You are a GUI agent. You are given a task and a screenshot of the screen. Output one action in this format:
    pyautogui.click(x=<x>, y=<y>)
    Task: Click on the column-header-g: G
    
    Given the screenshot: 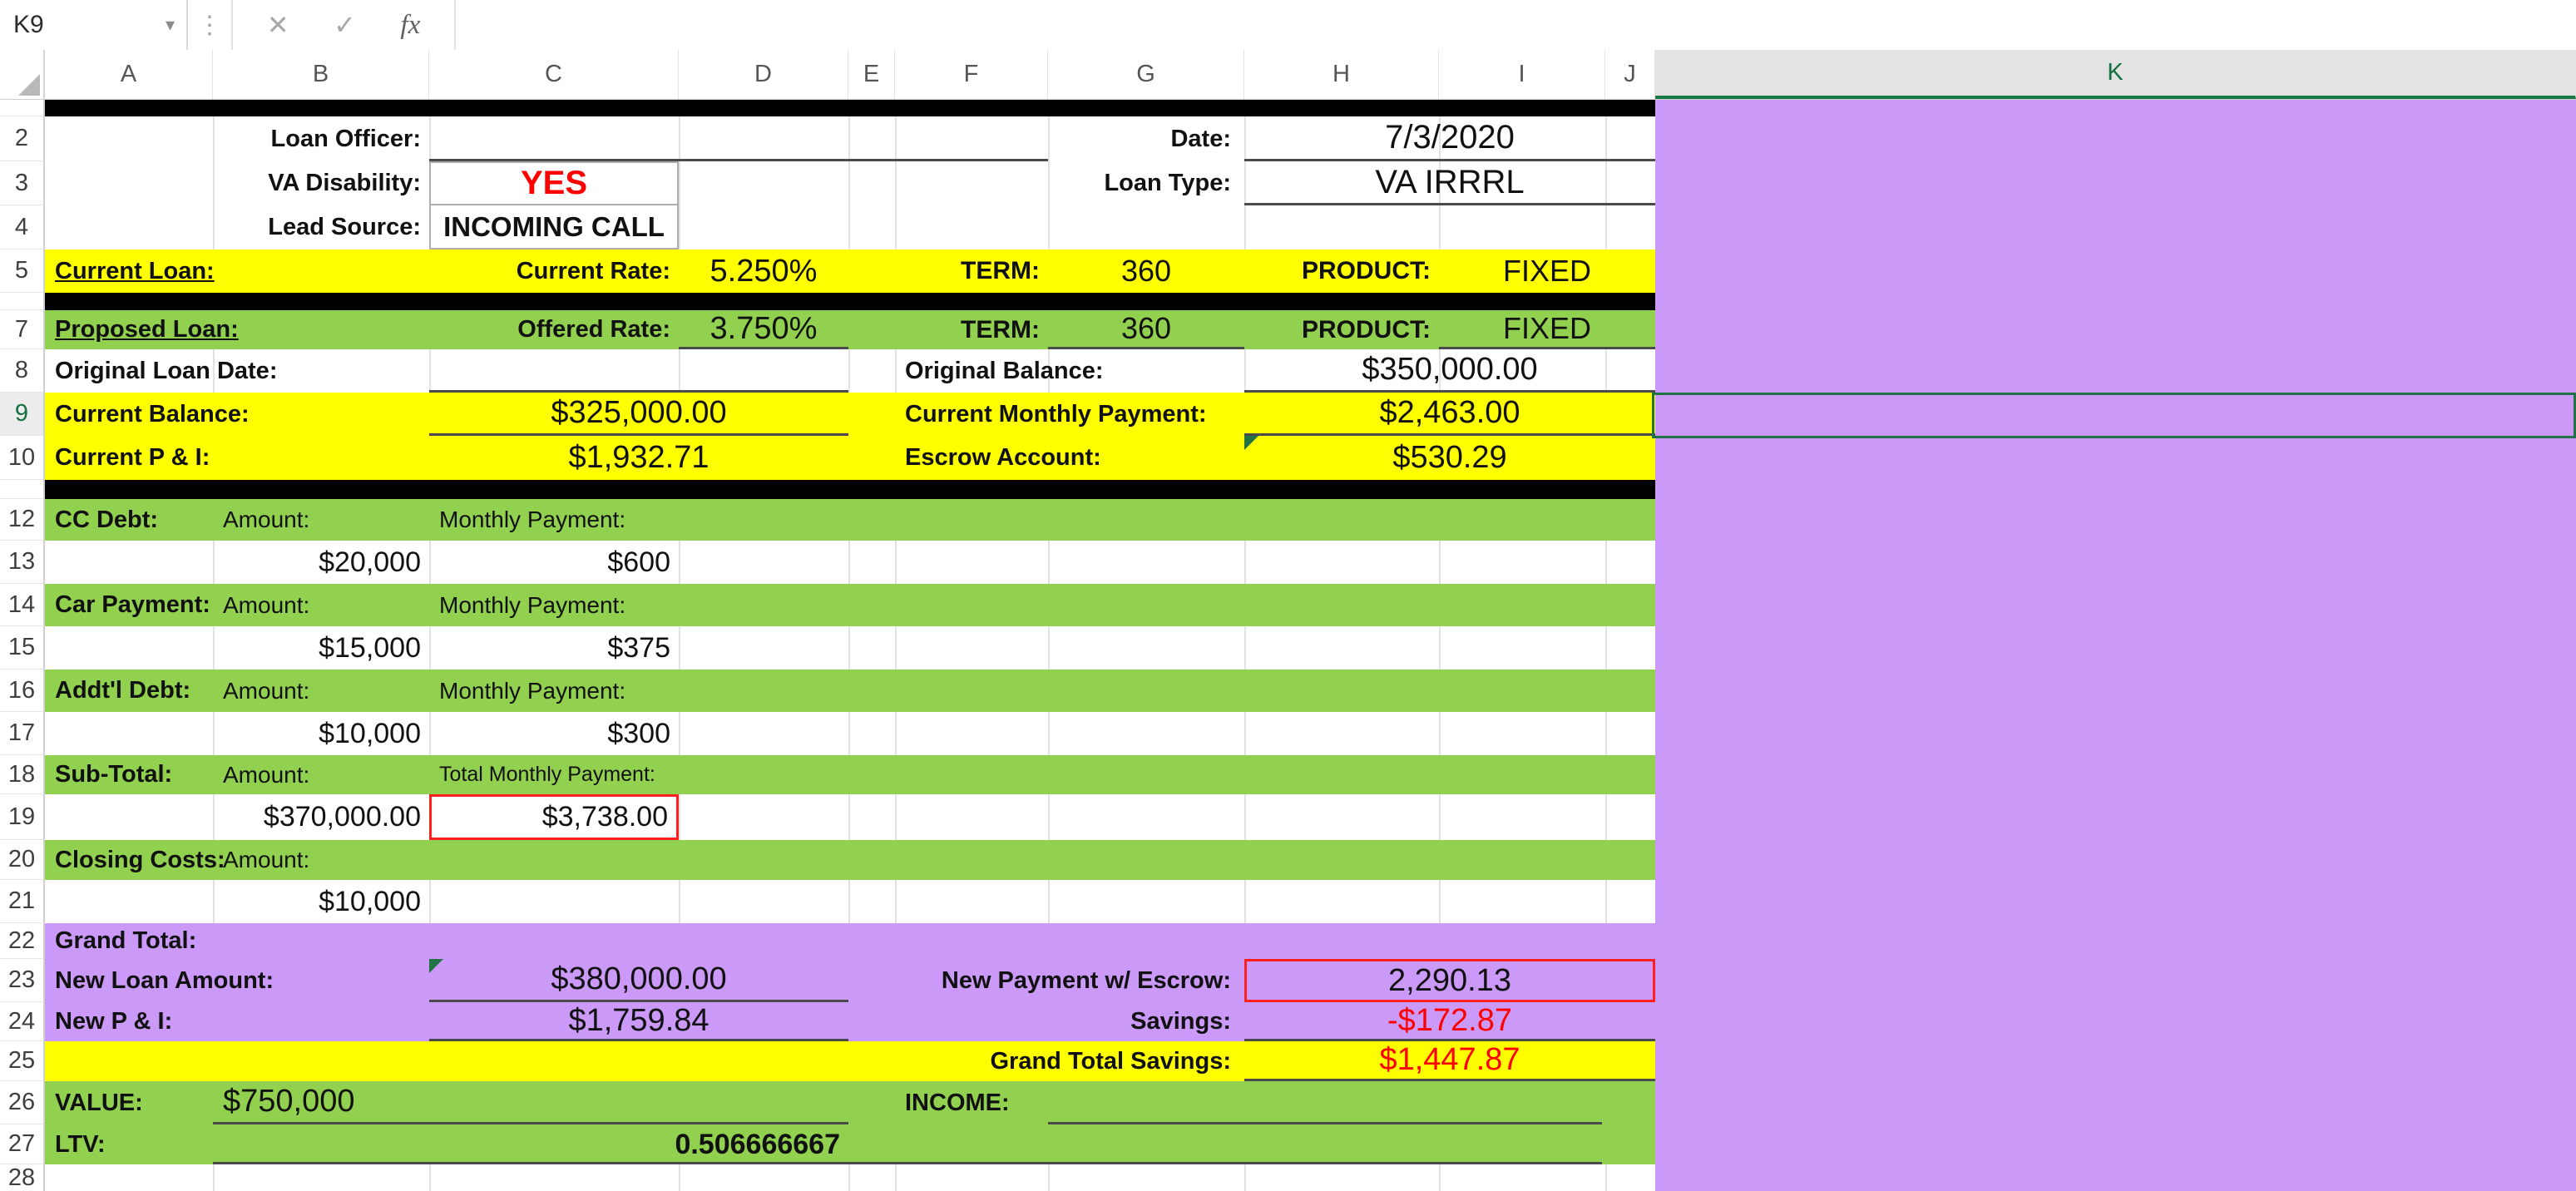 What is the action you would take?
    pyautogui.click(x=1146, y=74)
    